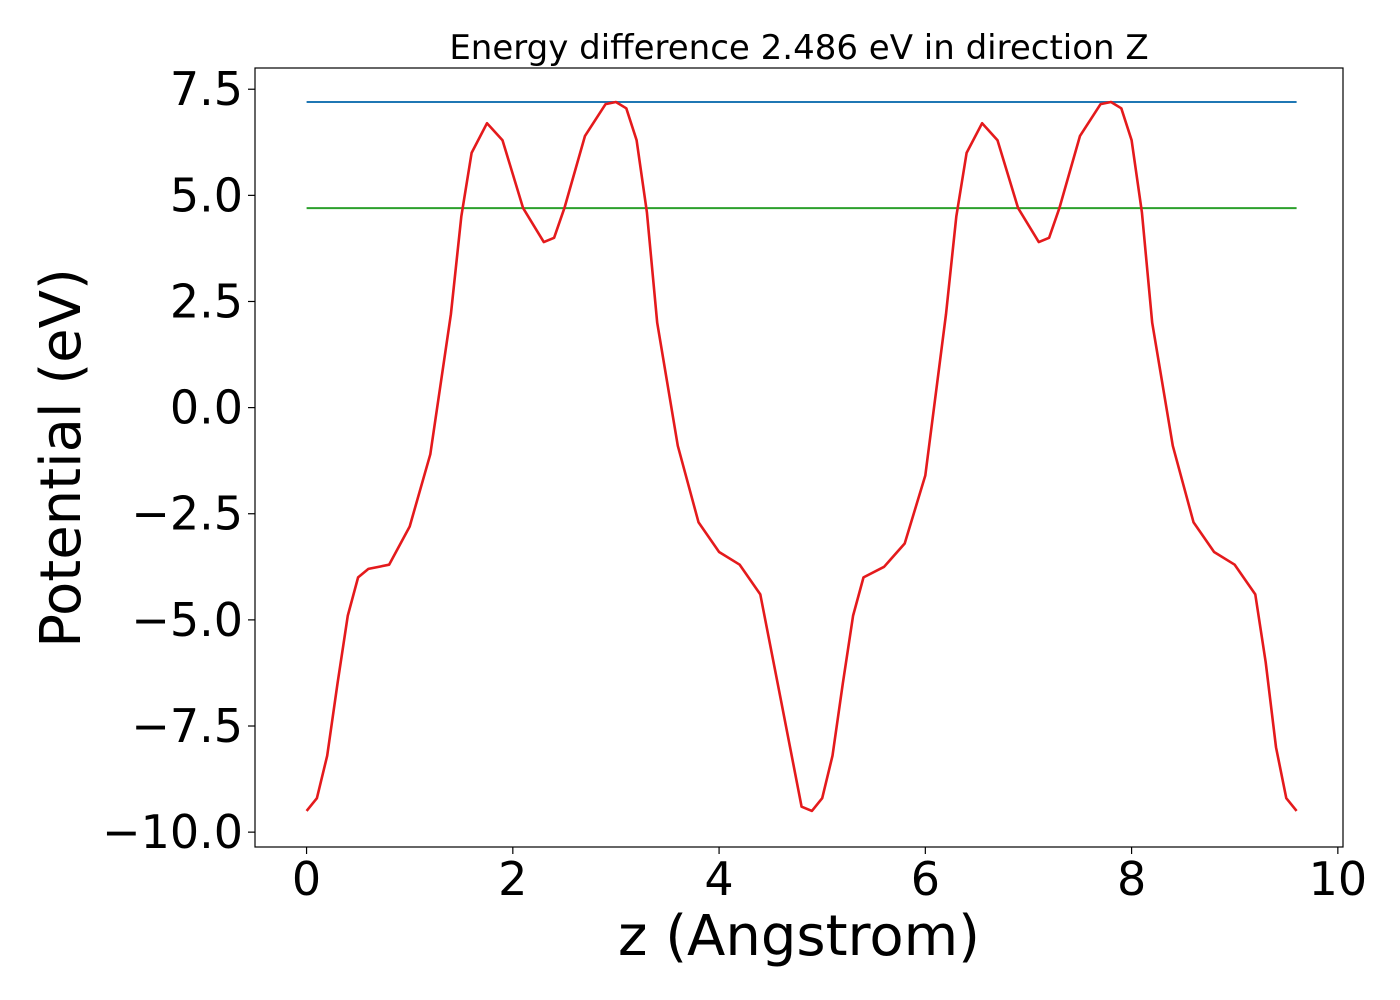 The width and height of the screenshot is (1400, 1000). Describe the element at coordinates (829, 876) in the screenshot. I see `x-ticks: 0 2 4 6 8 10` at that location.